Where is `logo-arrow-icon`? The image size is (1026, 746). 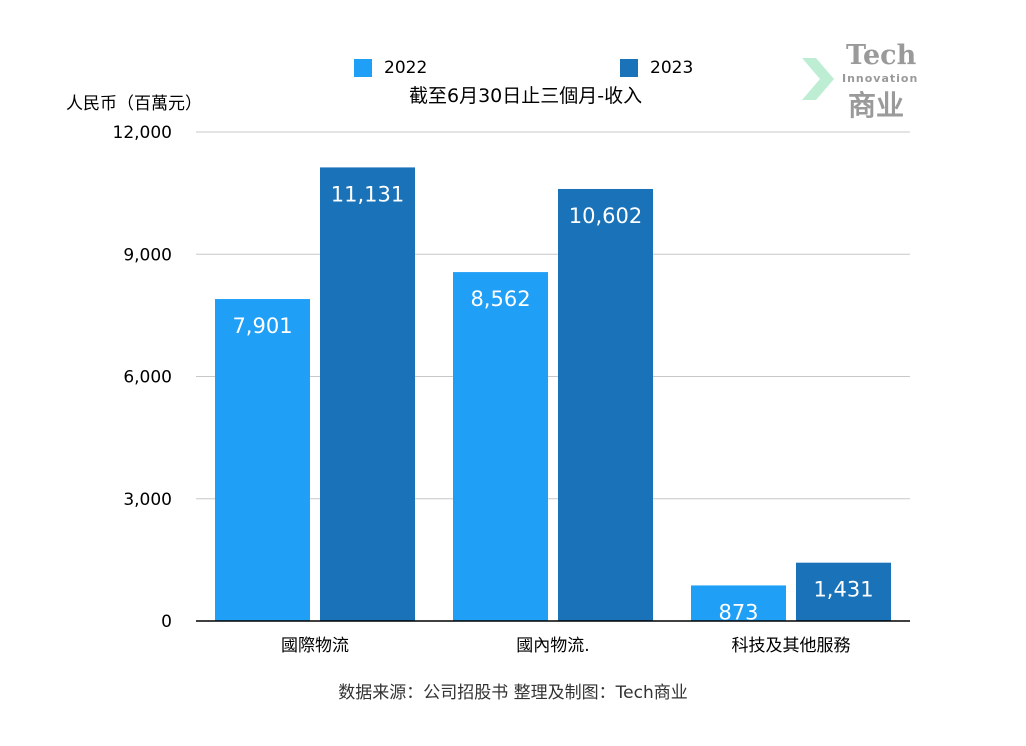
logo-arrow-icon is located at coordinates (818, 79).